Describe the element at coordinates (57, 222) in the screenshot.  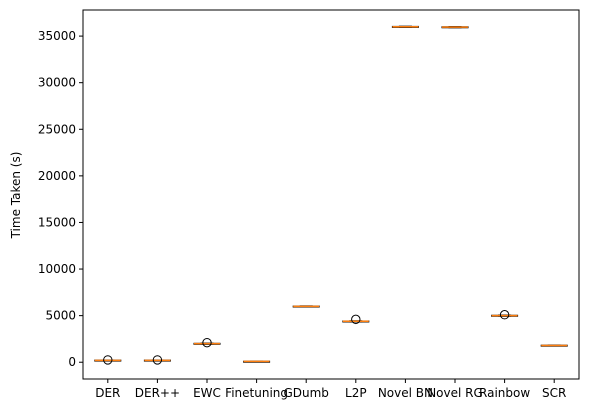
I see `y-tick-label: 15000` at that location.